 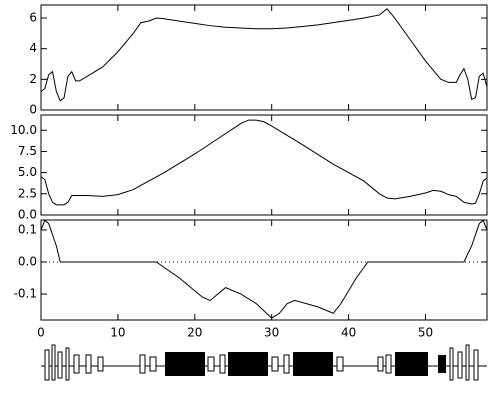 What do you see at coordinates (27, 172) in the screenshot?
I see `y-tick-label: 5.0` at bounding box center [27, 172].